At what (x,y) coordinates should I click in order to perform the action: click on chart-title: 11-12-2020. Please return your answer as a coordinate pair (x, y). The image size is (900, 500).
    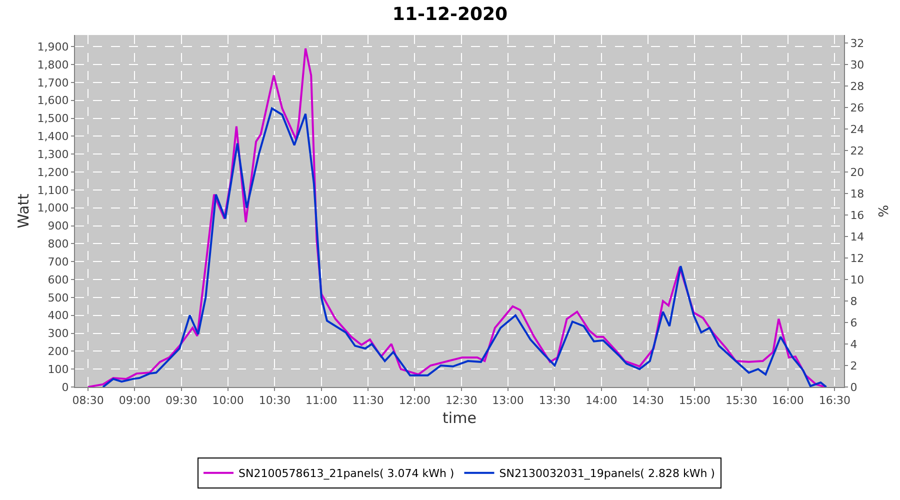
    Looking at the image, I should click on (450, 15).